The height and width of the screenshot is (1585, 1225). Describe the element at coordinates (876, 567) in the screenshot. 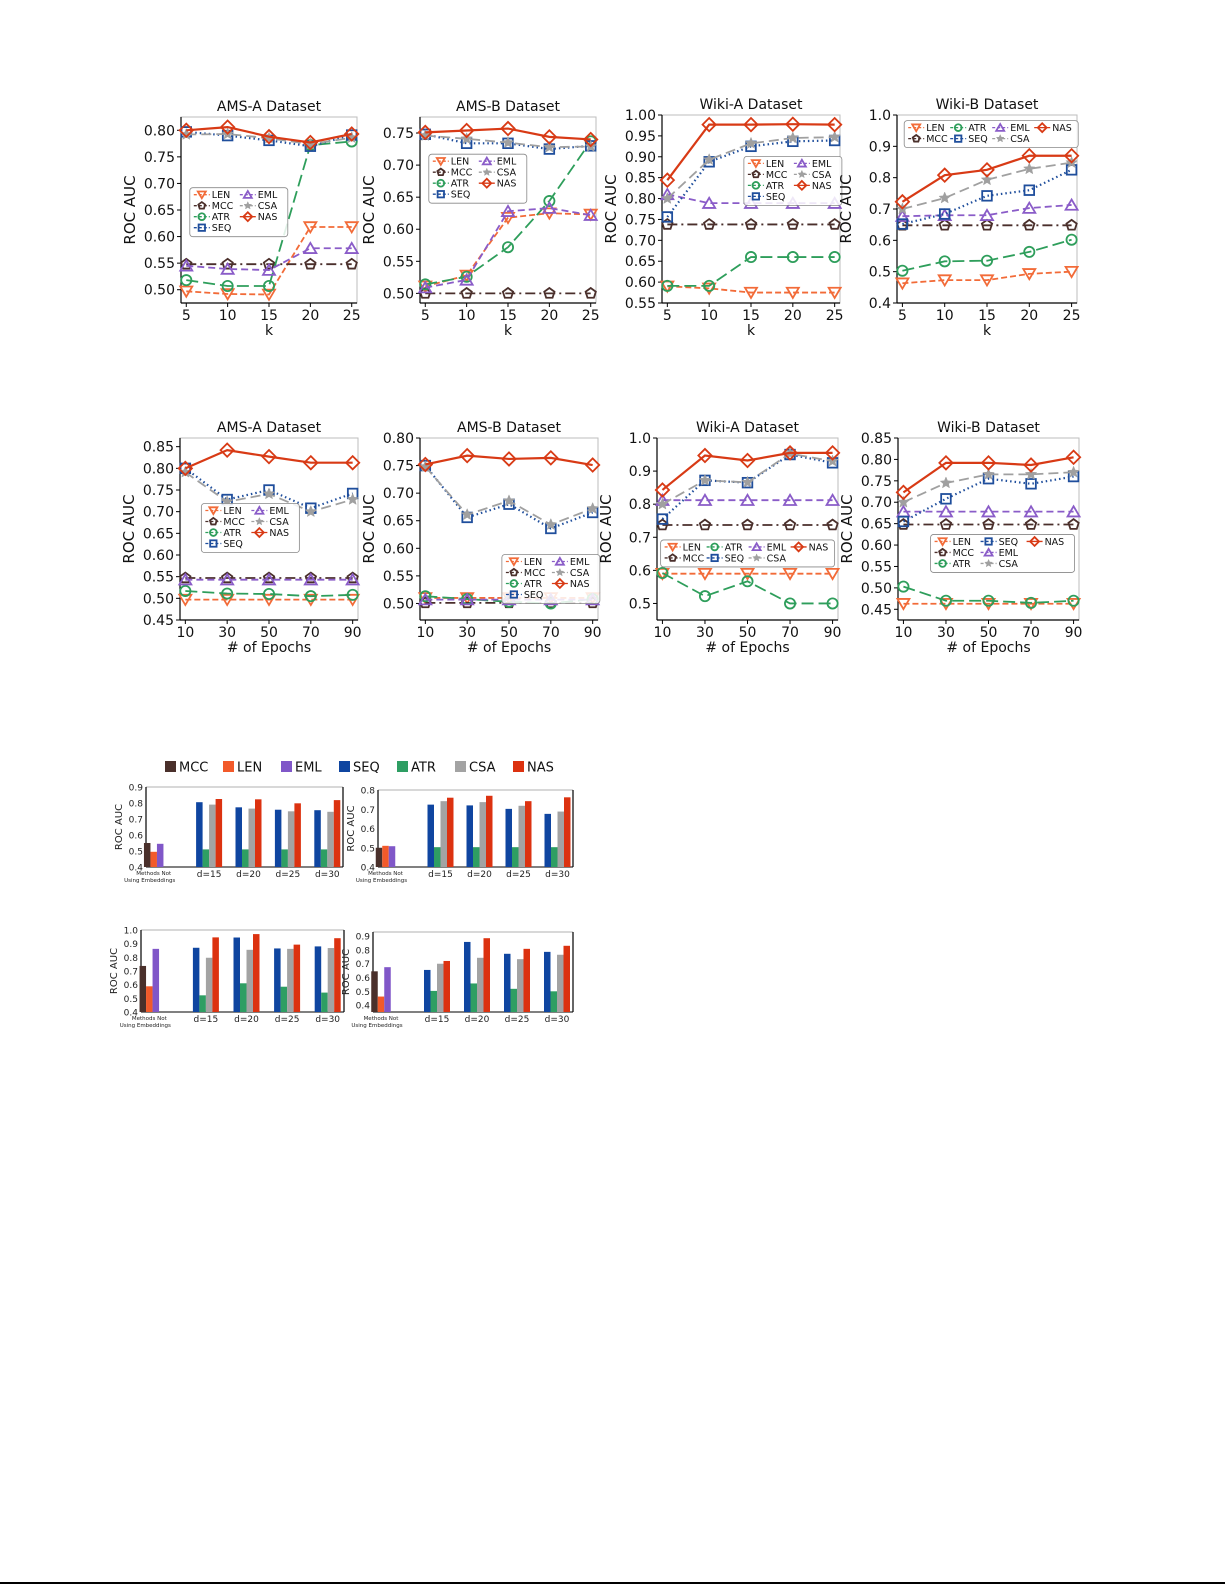

I see `y-tick-label: 0.55` at that location.